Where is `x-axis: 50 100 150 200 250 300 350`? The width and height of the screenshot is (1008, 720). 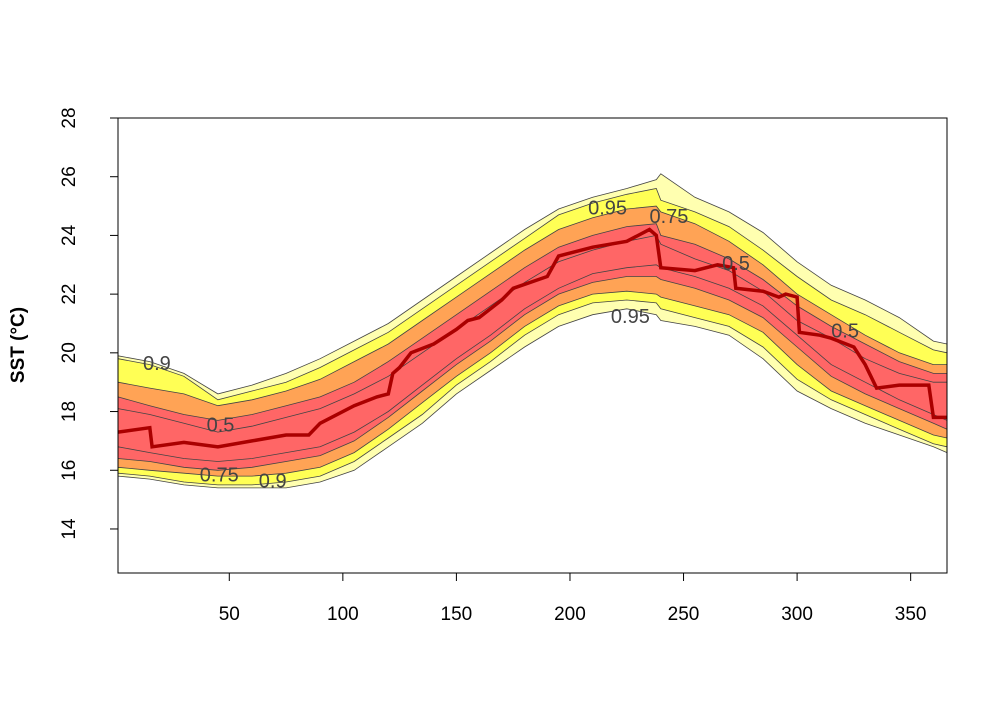 x-axis: 50 100 150 200 250 300 350 is located at coordinates (573, 598).